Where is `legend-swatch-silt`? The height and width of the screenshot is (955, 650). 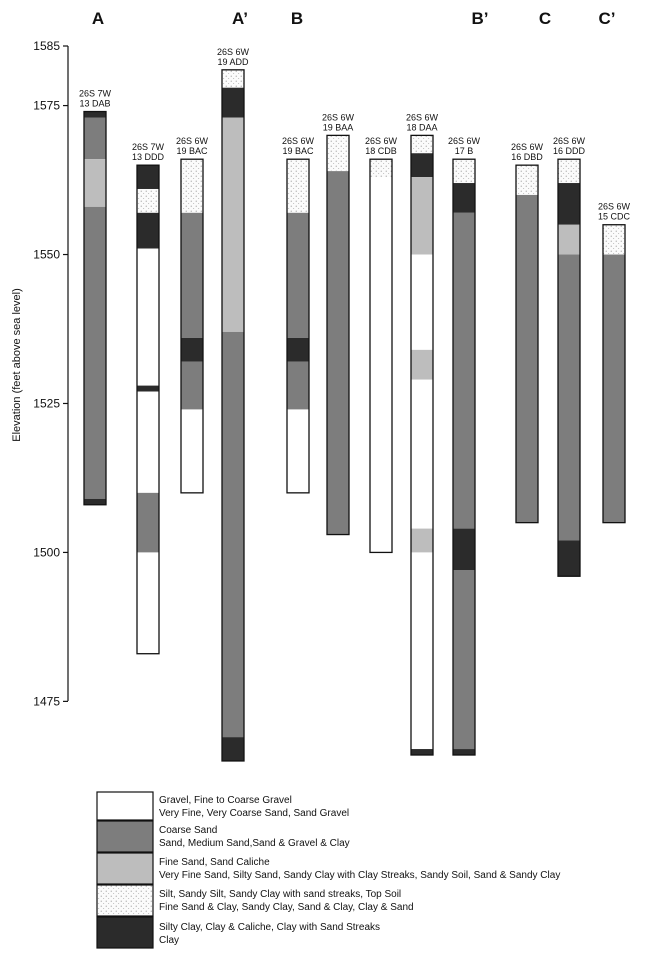
legend-swatch-silt is located at coordinates (125, 900).